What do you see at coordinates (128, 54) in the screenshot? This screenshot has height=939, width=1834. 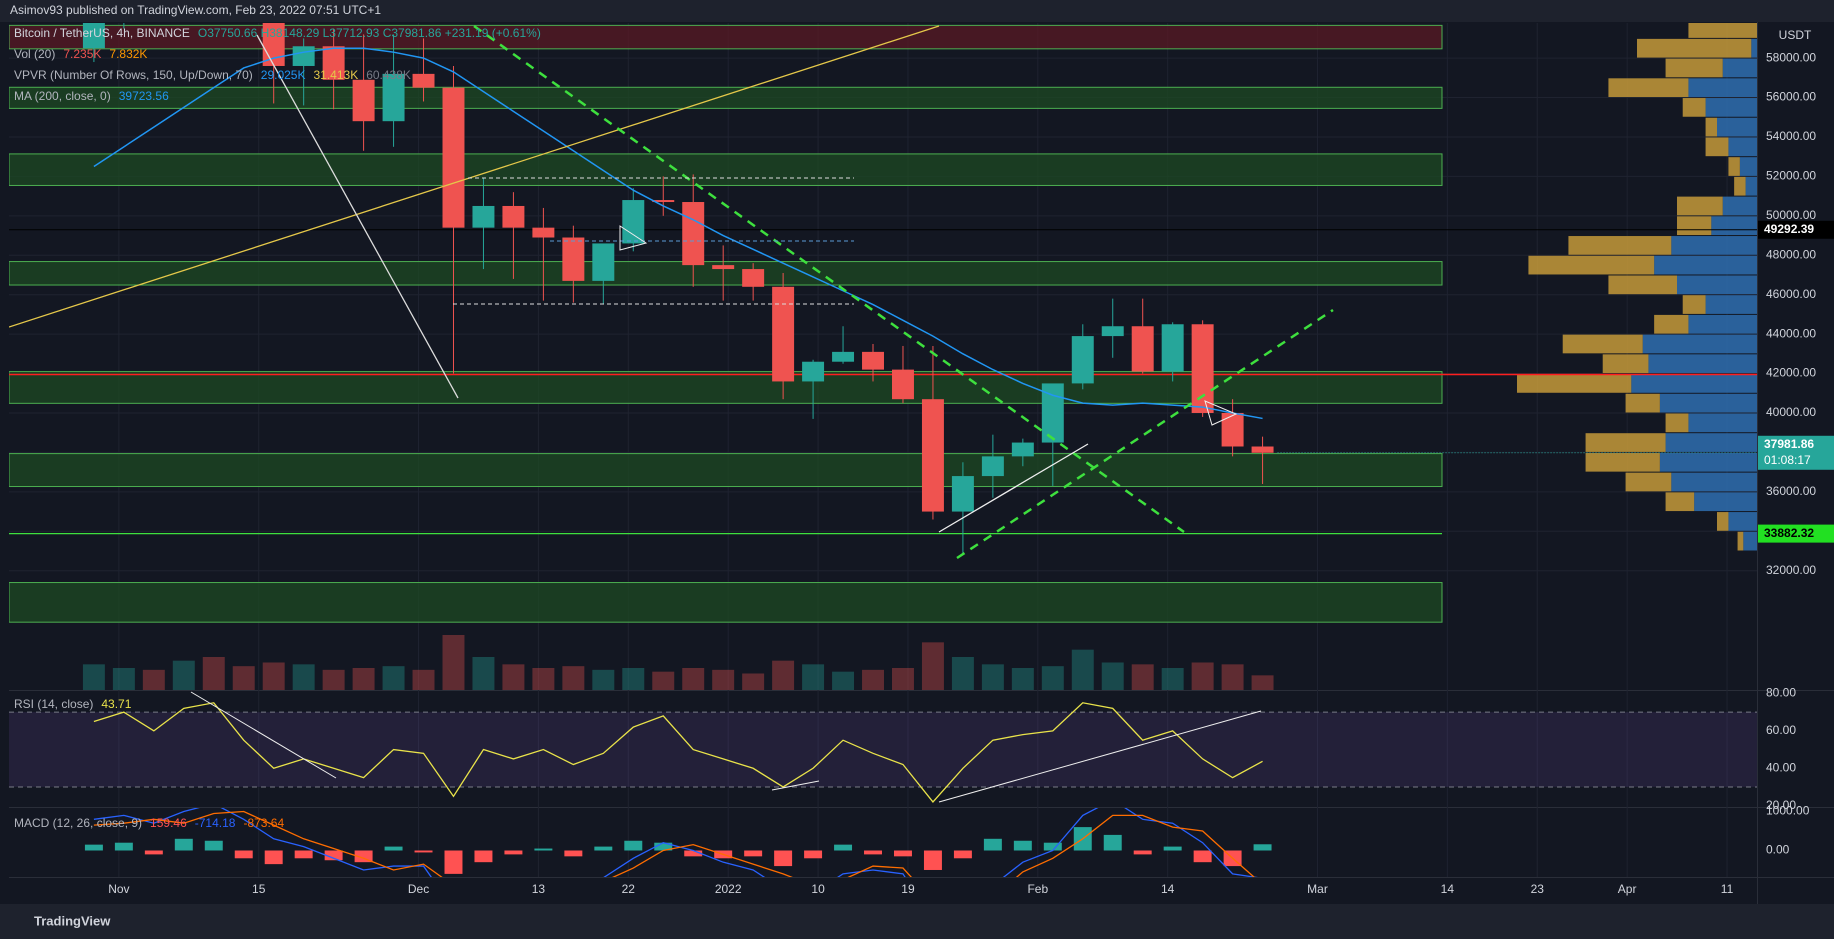 I see `legend-text: 7.832K` at bounding box center [128, 54].